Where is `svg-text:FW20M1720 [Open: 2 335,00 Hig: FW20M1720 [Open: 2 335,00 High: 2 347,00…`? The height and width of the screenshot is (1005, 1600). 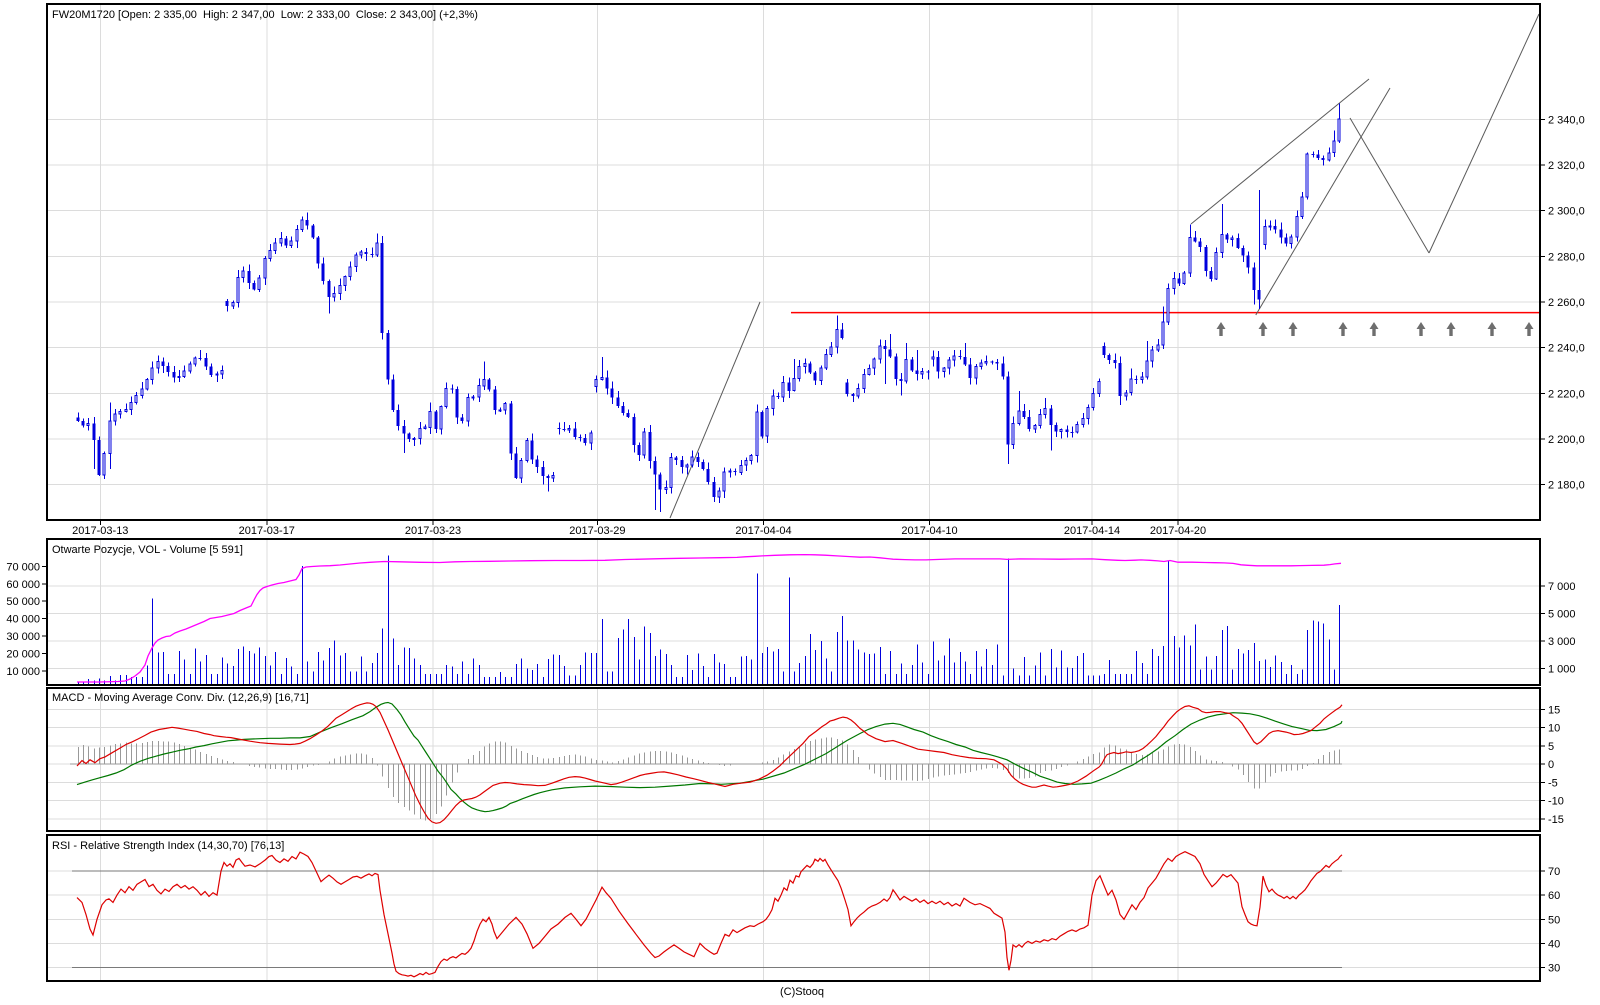 svg-text:FW20M1720 [Open: 2 335,00 Hig: FW20M1720 [Open: 2 335,00 High: 2 347,00… is located at coordinates (265, 15).